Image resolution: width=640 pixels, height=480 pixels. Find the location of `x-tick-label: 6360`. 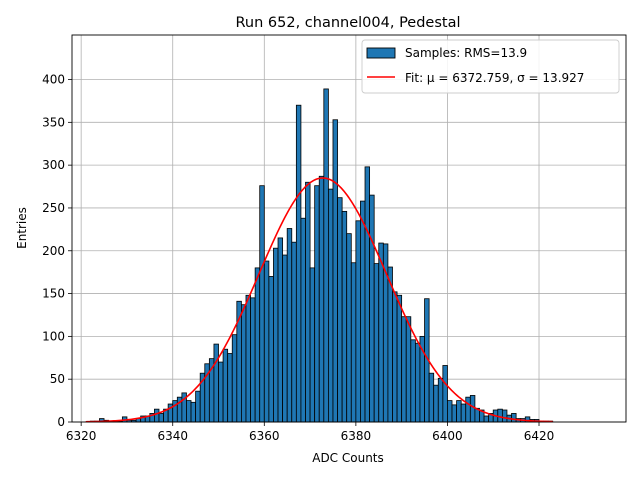

x-tick-label: 6360 is located at coordinates (264, 436).